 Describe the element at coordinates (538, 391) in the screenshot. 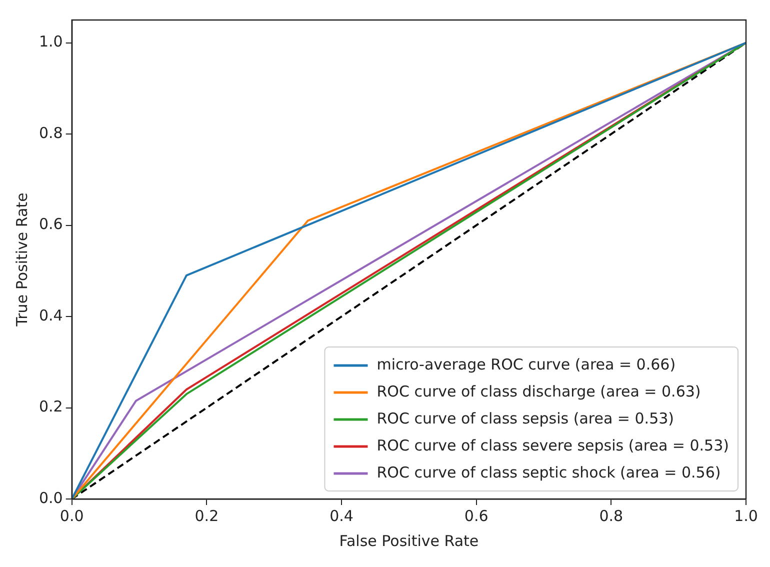

I see `legend-label: ROC curve of class discharge (area = 0.63)` at that location.